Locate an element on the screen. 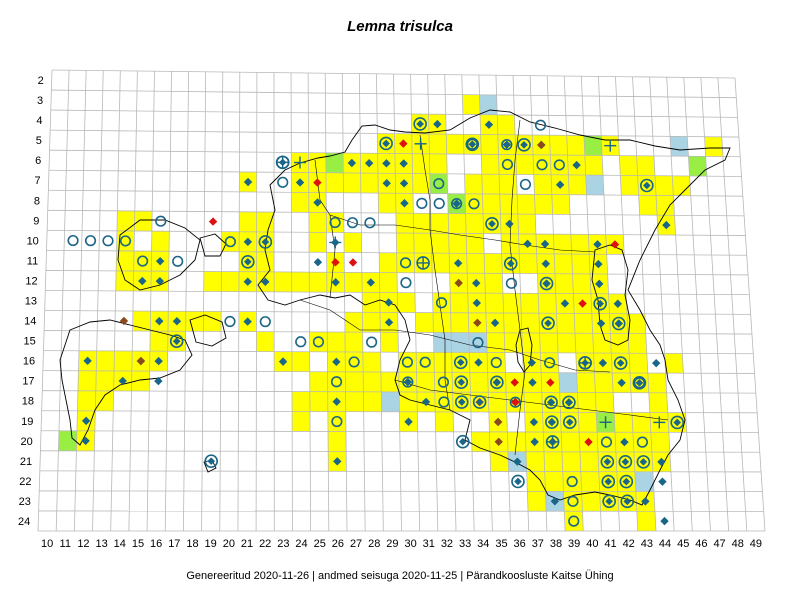  x-tick-label: 25 is located at coordinates (320, 544).